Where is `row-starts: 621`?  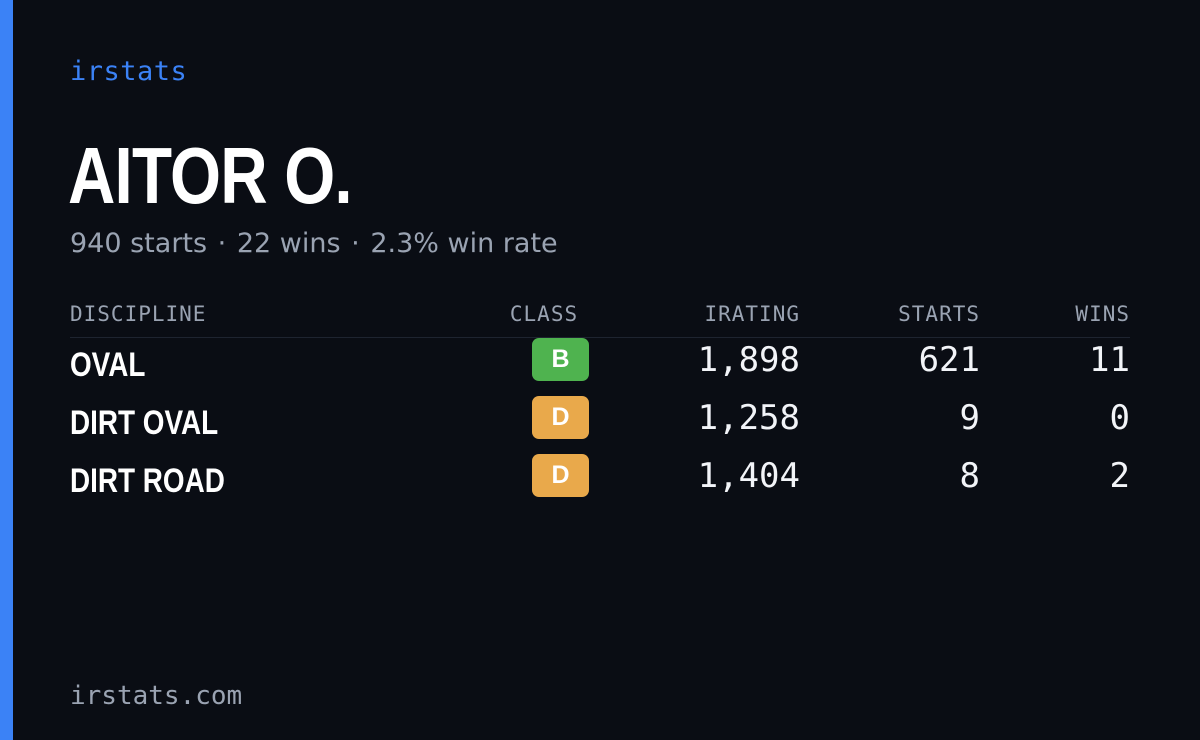
row-starts: 621 is located at coordinates (949, 360).